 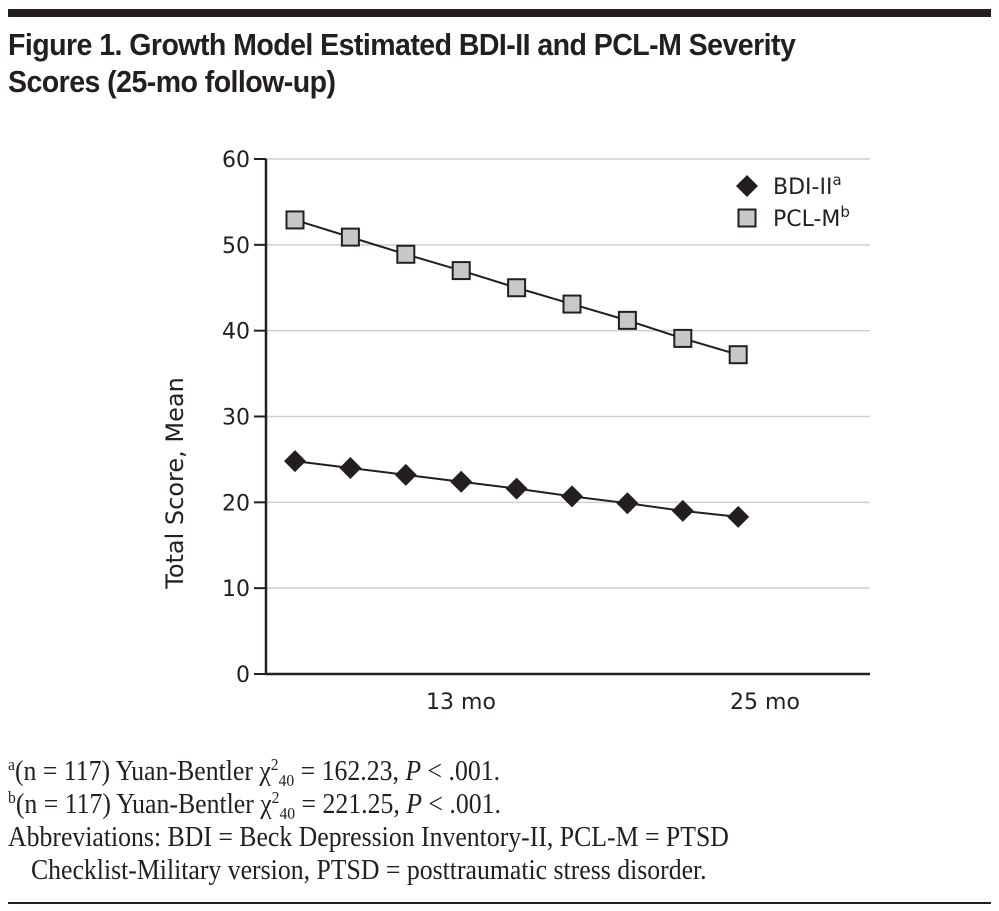 What do you see at coordinates (350, 771) in the screenshot?
I see `footnote-a-stat: = 162.23,` at bounding box center [350, 771].